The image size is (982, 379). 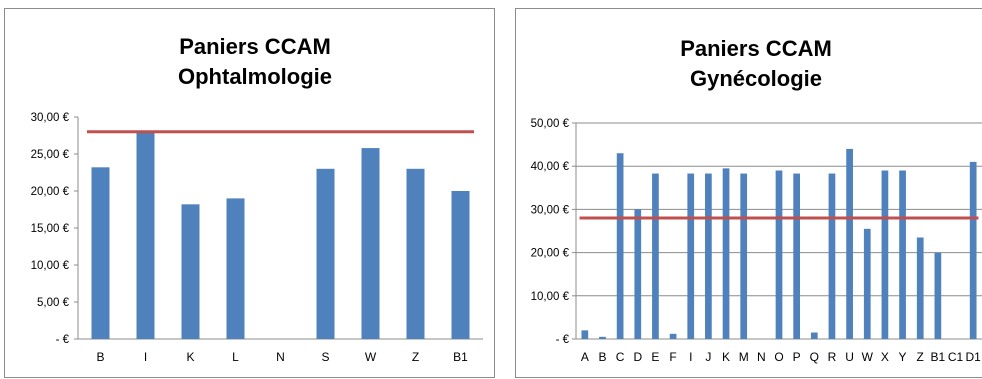 I want to click on bar-a, so click(x=585, y=334).